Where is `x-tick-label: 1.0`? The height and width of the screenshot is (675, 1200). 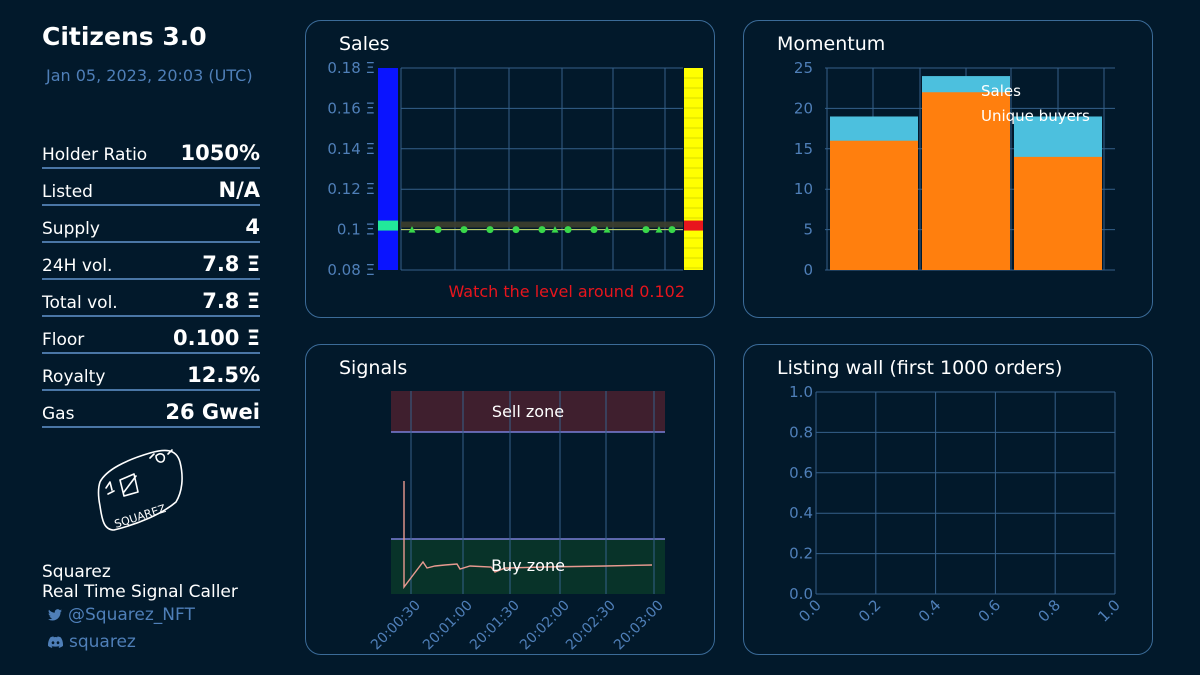 x-tick-label: 1.0 is located at coordinates (1109, 611).